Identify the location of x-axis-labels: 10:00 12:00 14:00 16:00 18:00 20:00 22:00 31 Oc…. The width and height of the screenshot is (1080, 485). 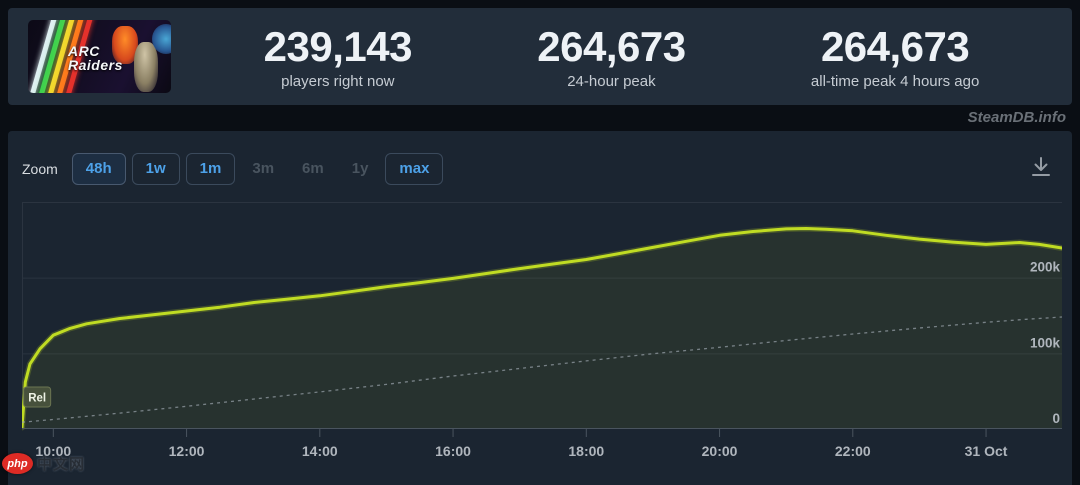
(521, 451).